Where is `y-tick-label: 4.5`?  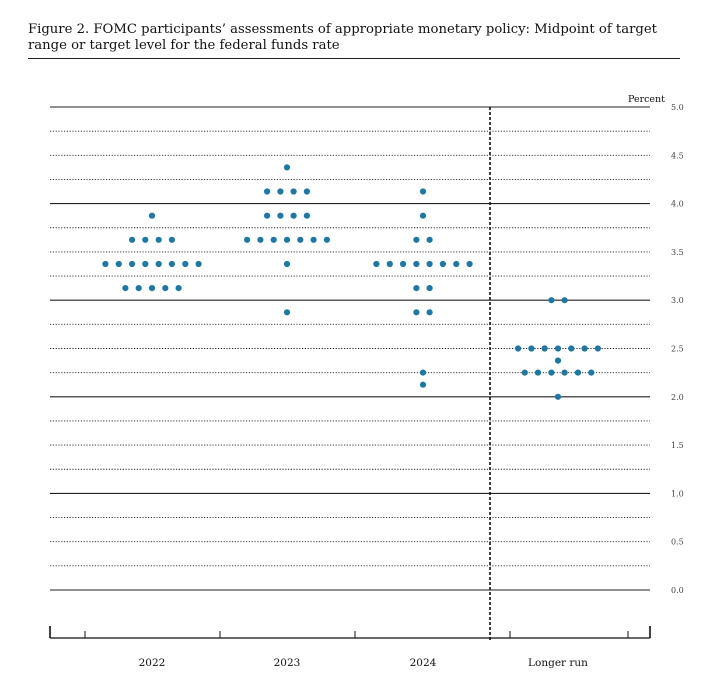 y-tick-label: 4.5 is located at coordinates (677, 155).